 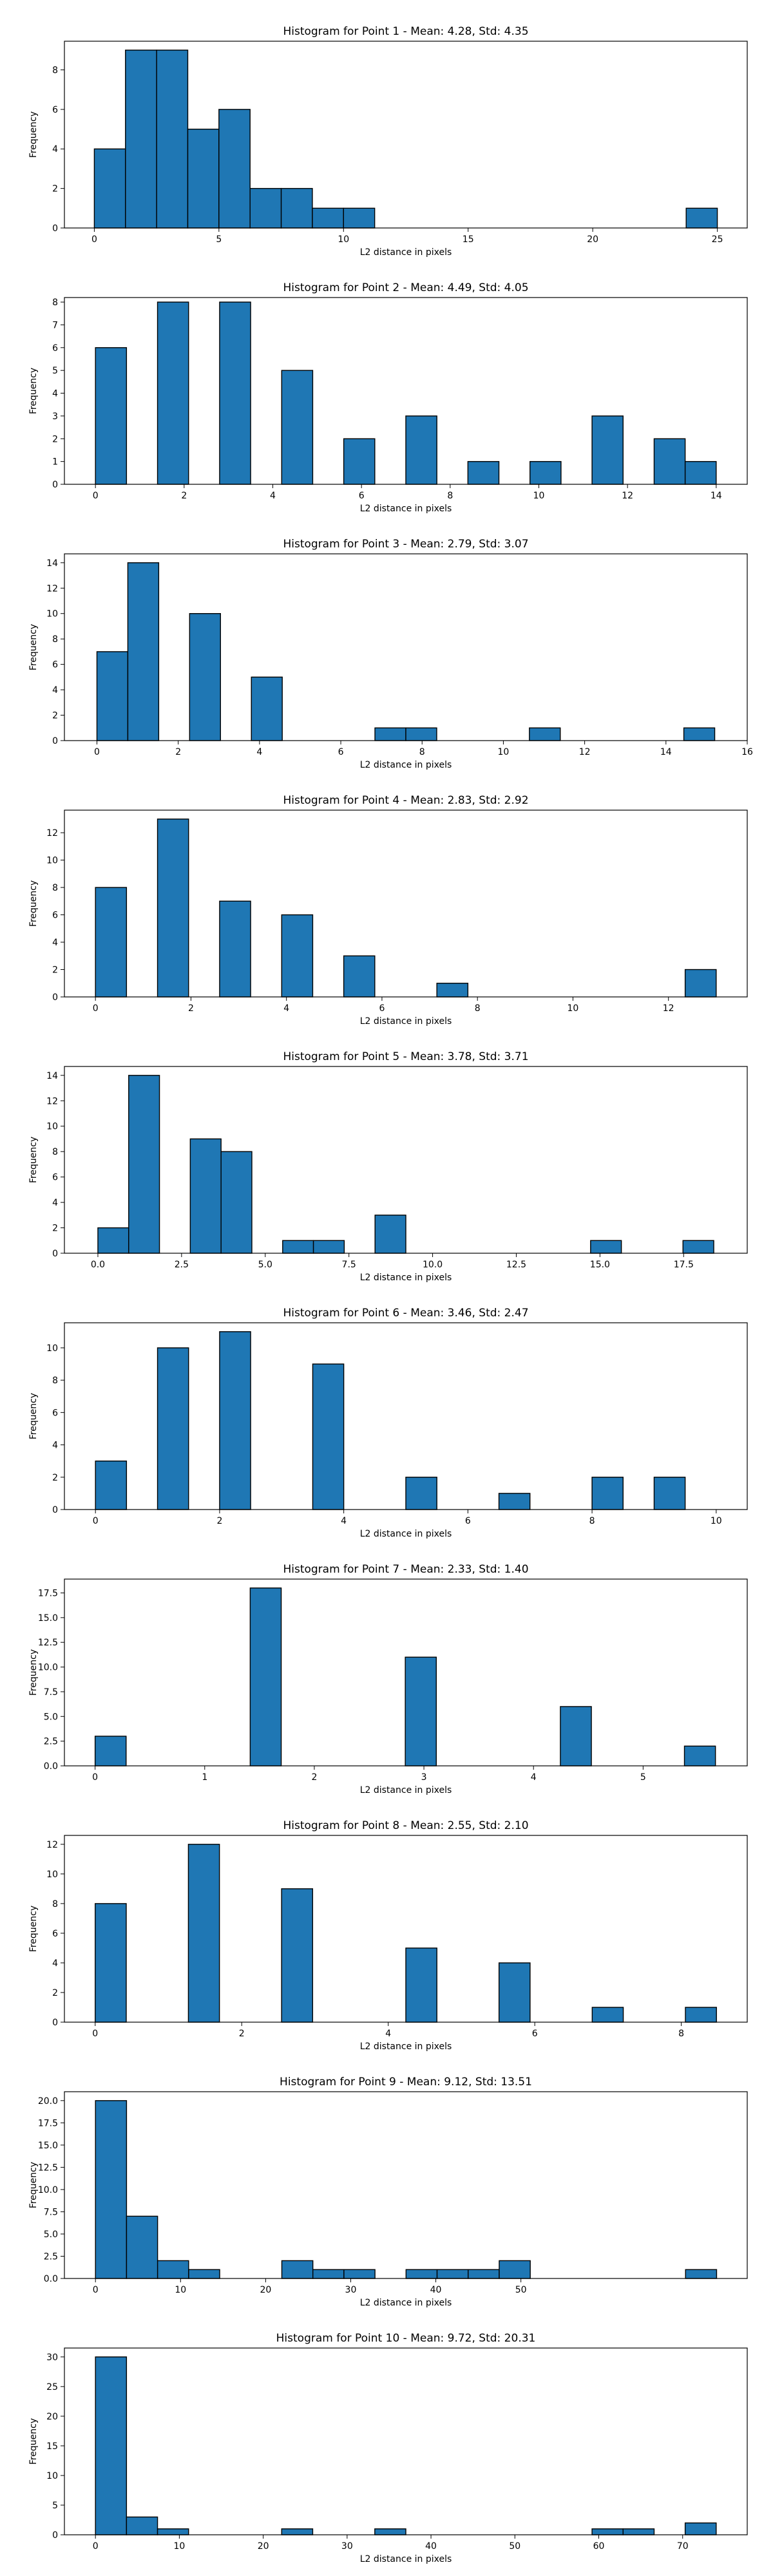 I want to click on x-tick-label: 8, so click(x=478, y=1008).